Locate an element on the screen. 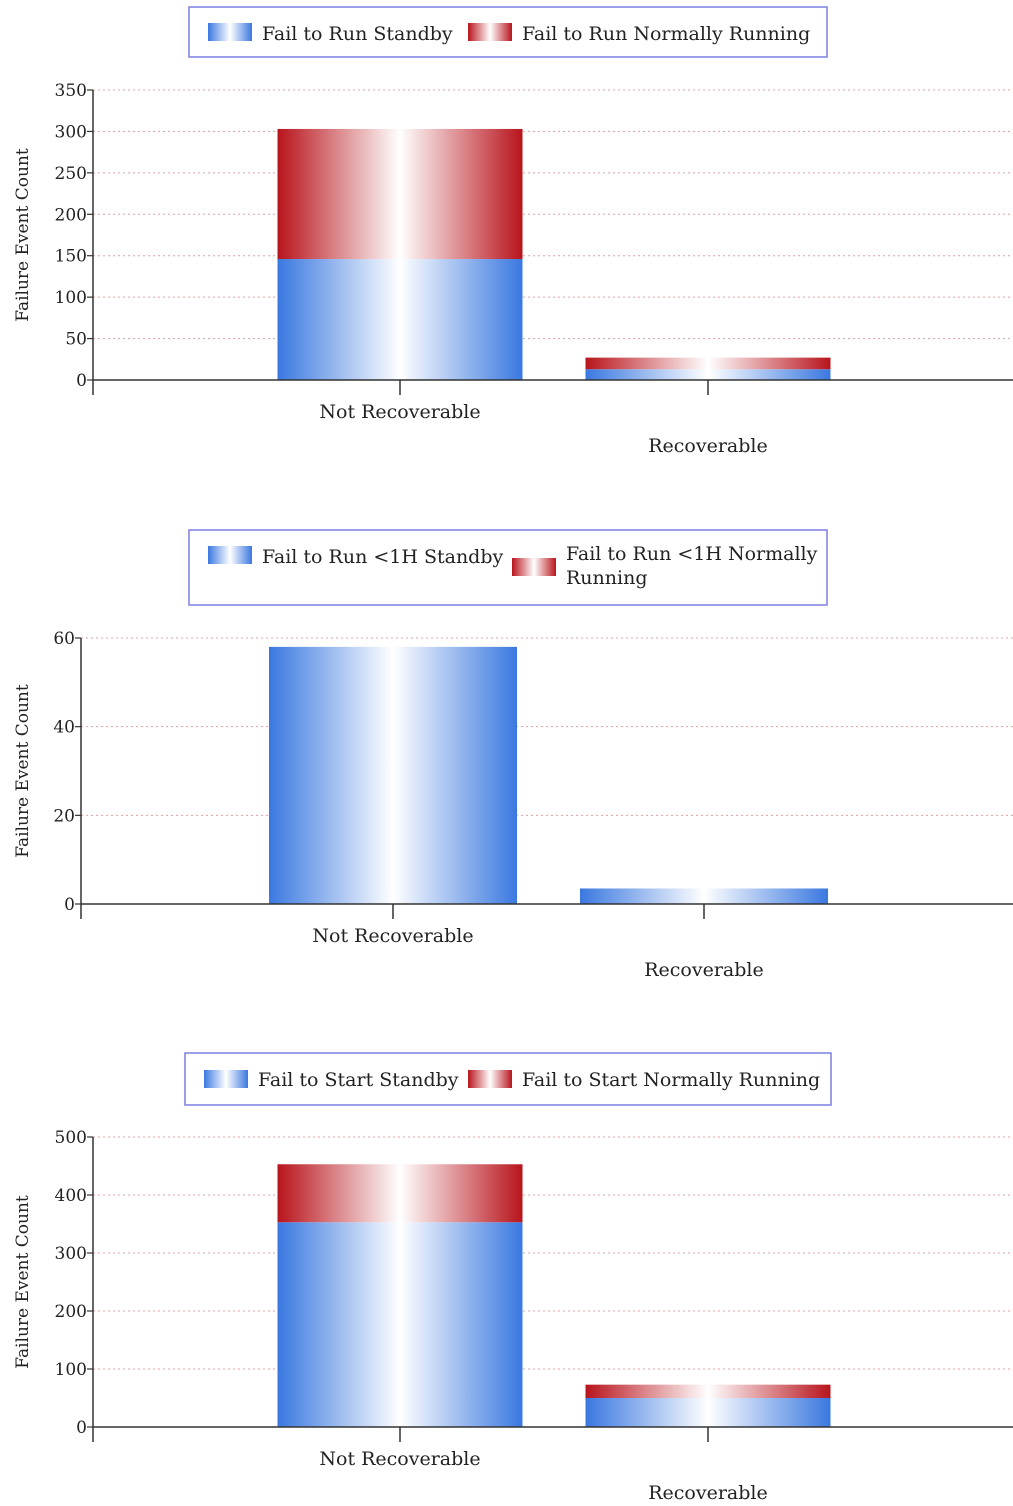 The image size is (1013, 1506). y-tick-label: 400 is located at coordinates (71, 1196).